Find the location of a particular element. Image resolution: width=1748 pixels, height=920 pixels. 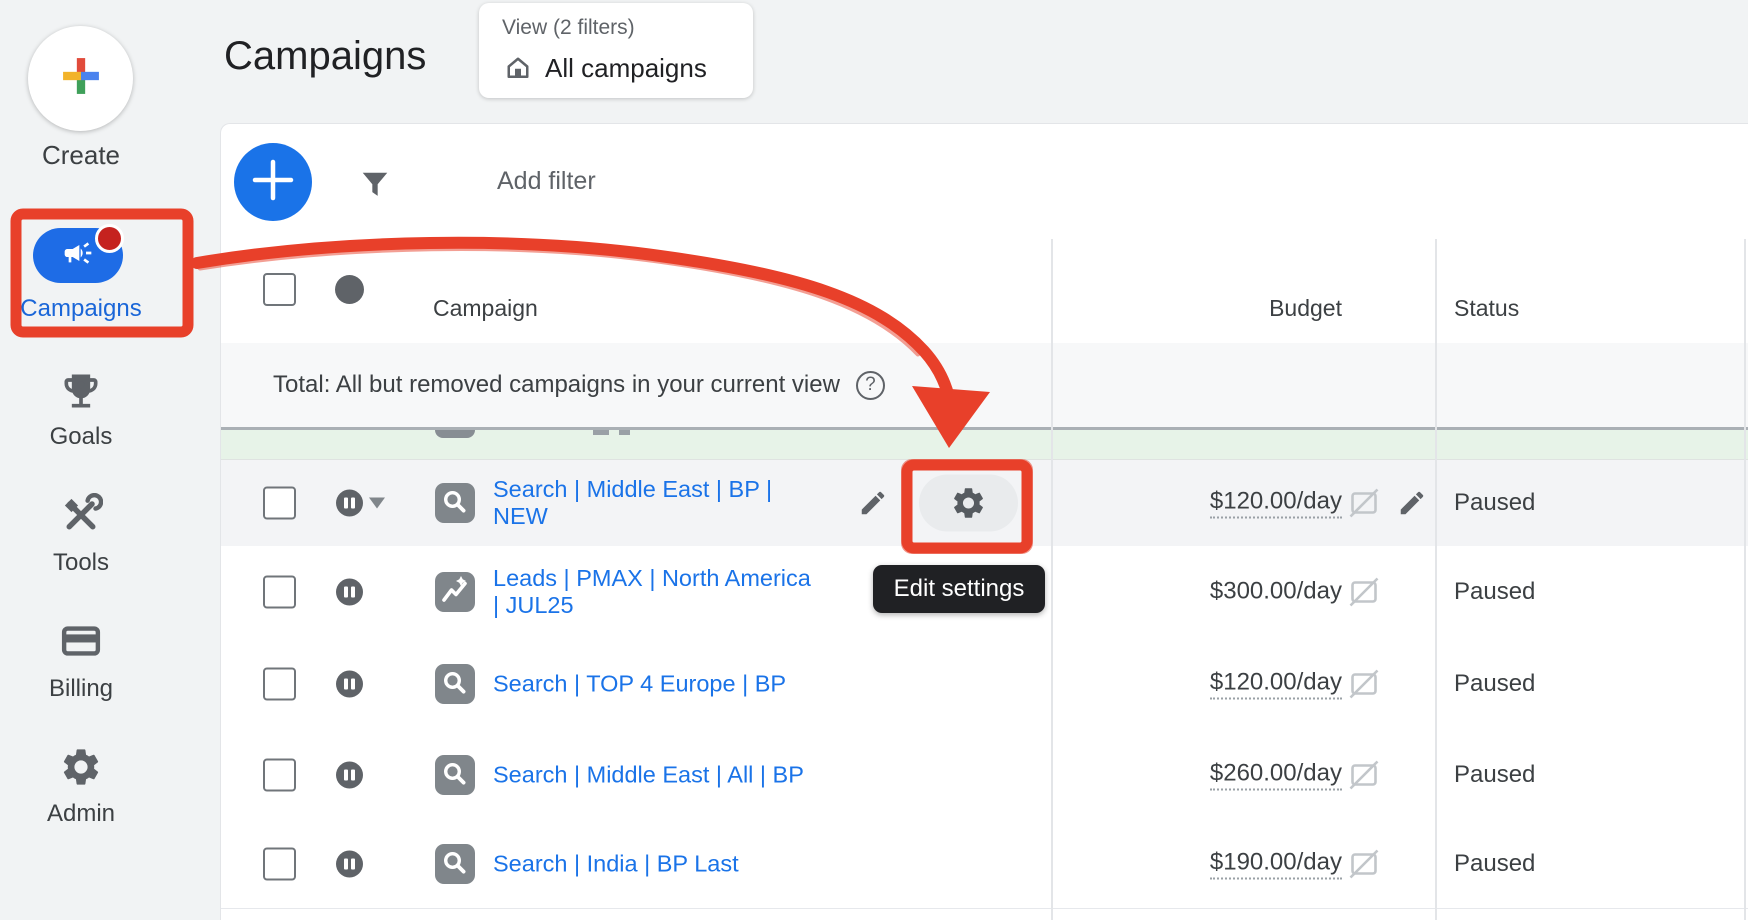

budget-value: $260.00/day is located at coordinates (1275, 774).